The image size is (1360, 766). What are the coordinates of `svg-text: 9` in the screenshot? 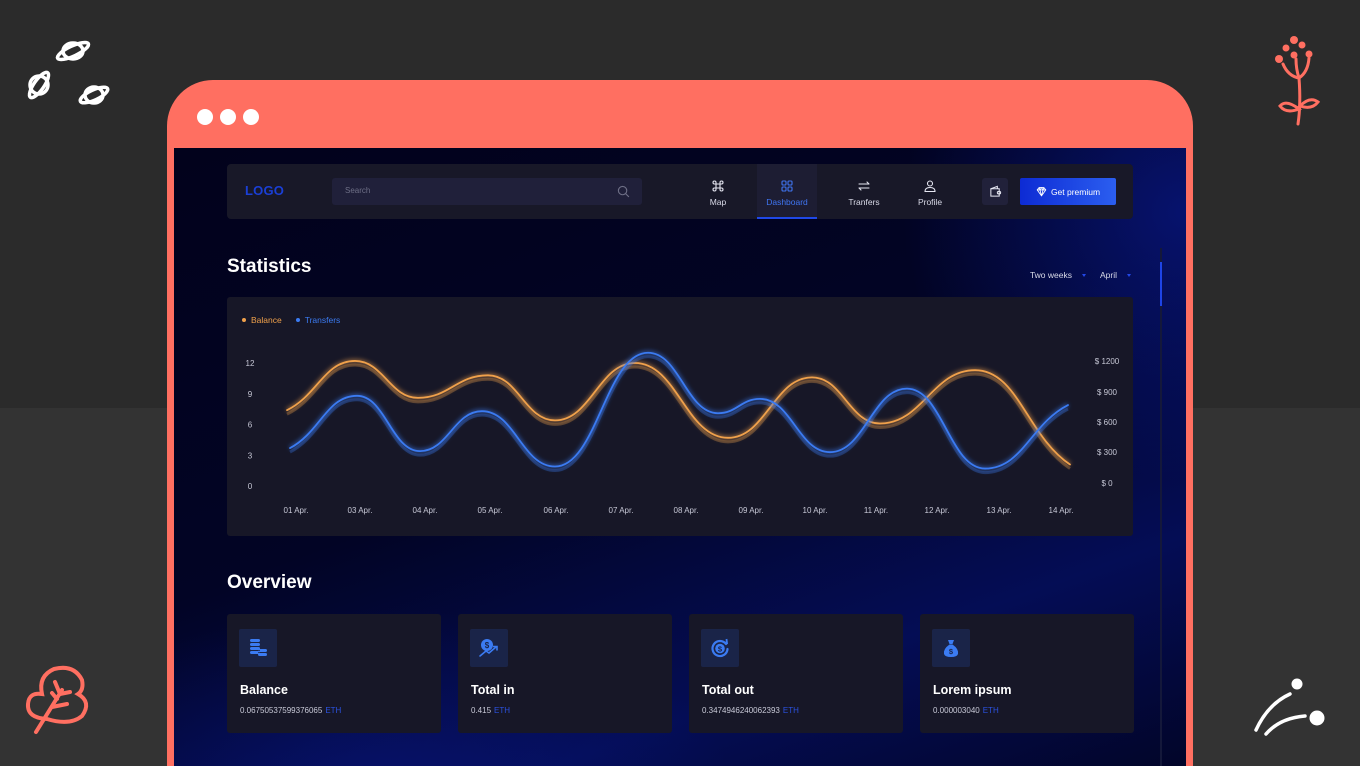 It's located at (250, 394).